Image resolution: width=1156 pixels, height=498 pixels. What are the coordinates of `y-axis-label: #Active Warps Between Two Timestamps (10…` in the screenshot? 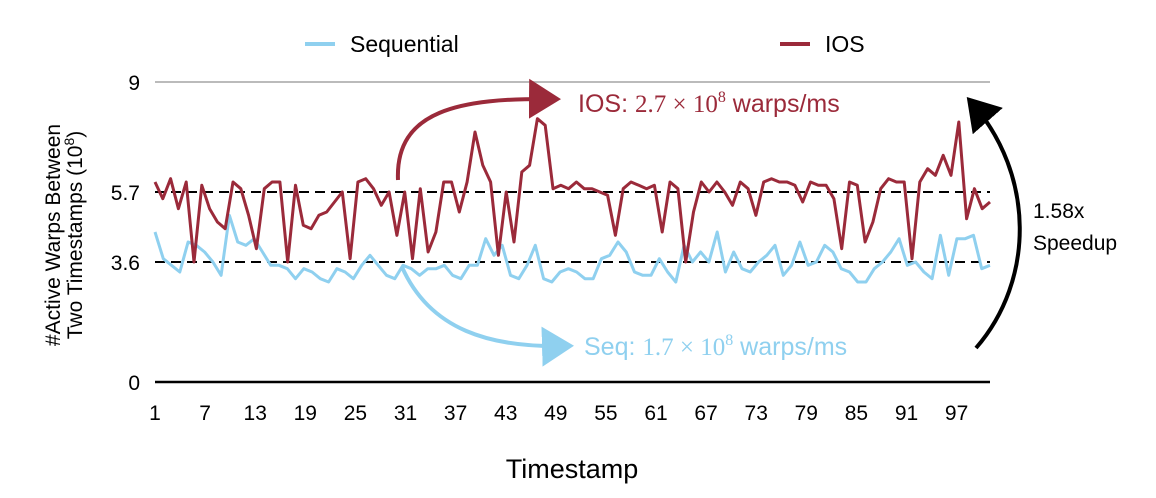 It's located at (64, 235).